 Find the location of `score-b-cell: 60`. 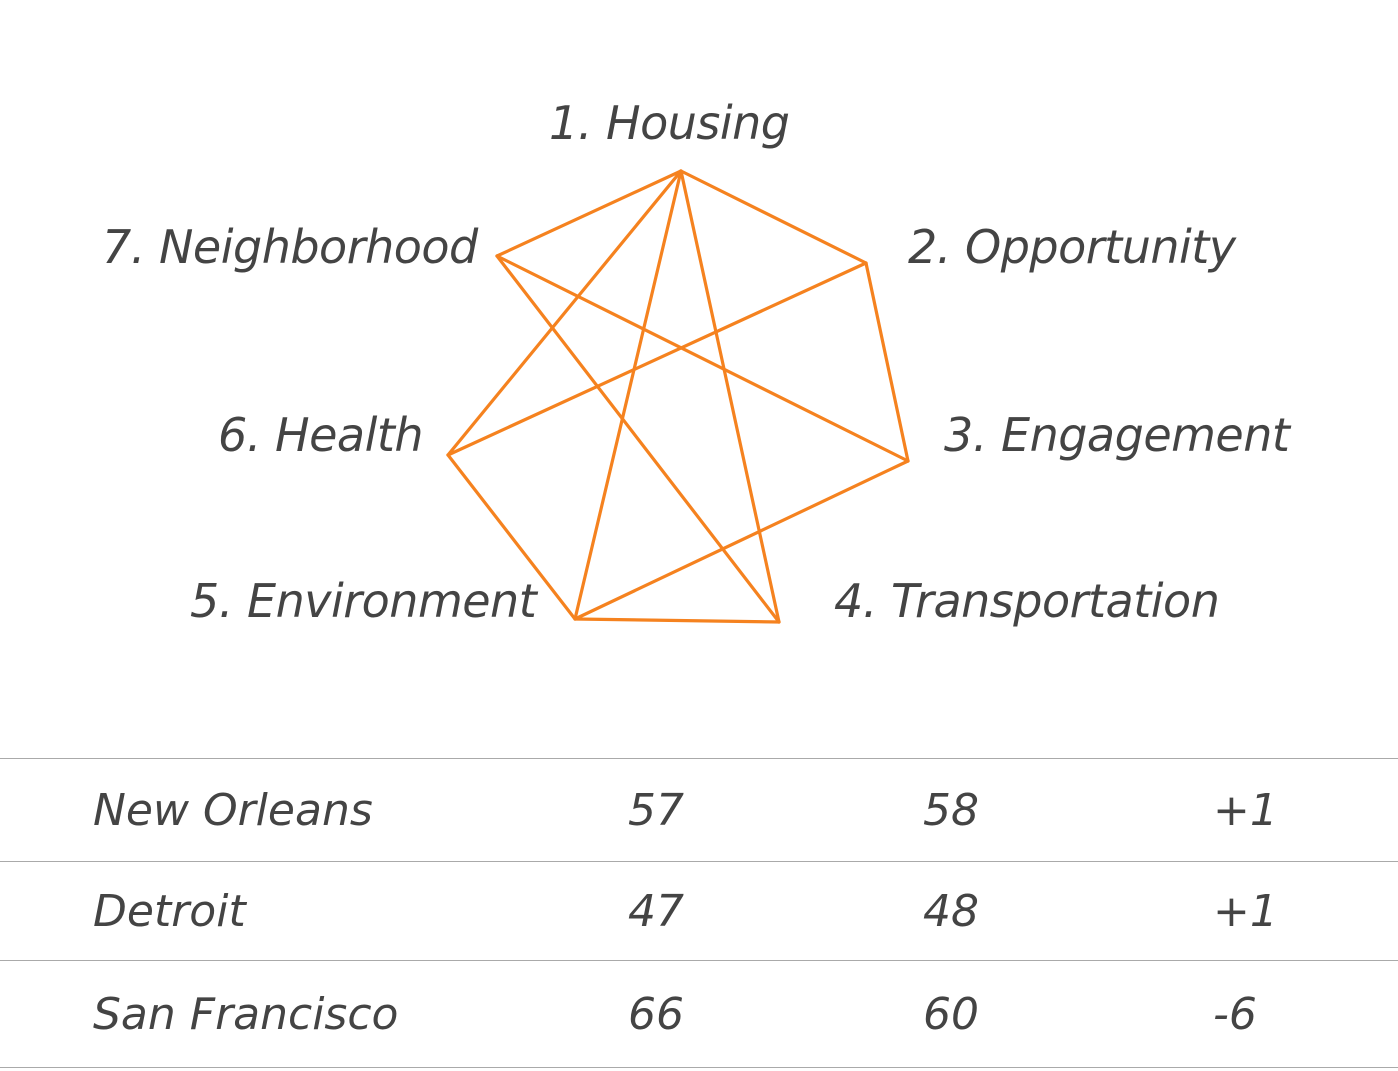

score-b-cell: 60 is located at coordinates (951, 1014).